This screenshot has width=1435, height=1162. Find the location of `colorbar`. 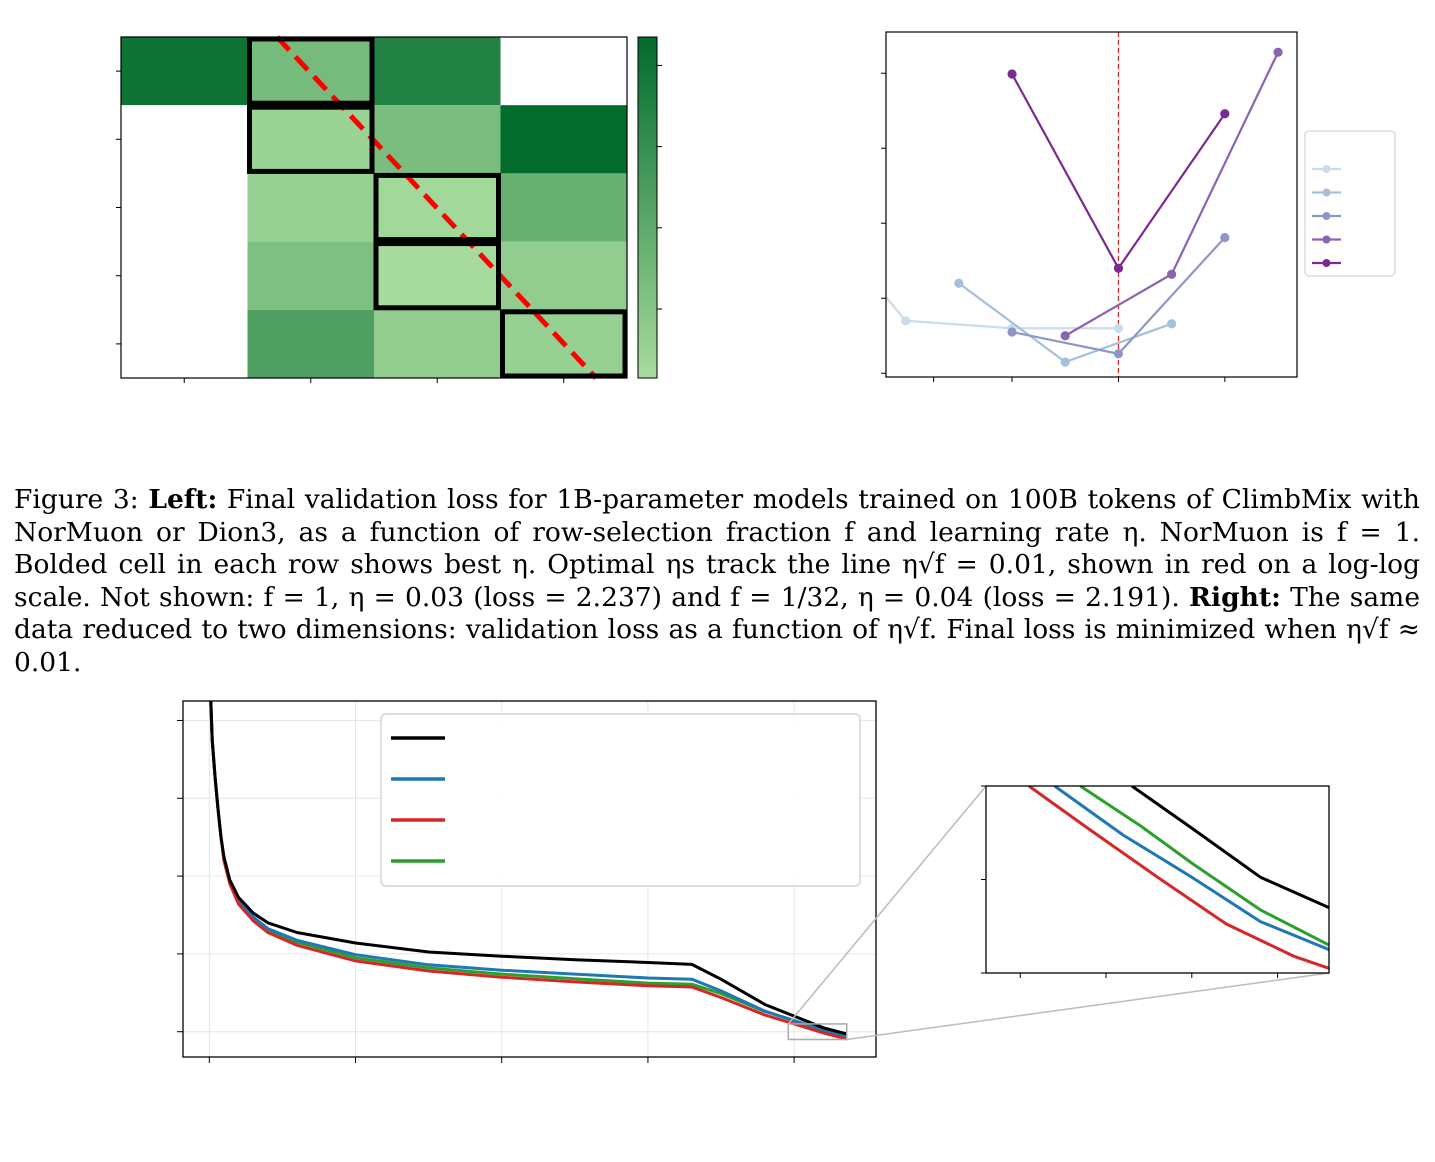

colorbar is located at coordinates (647, 207).